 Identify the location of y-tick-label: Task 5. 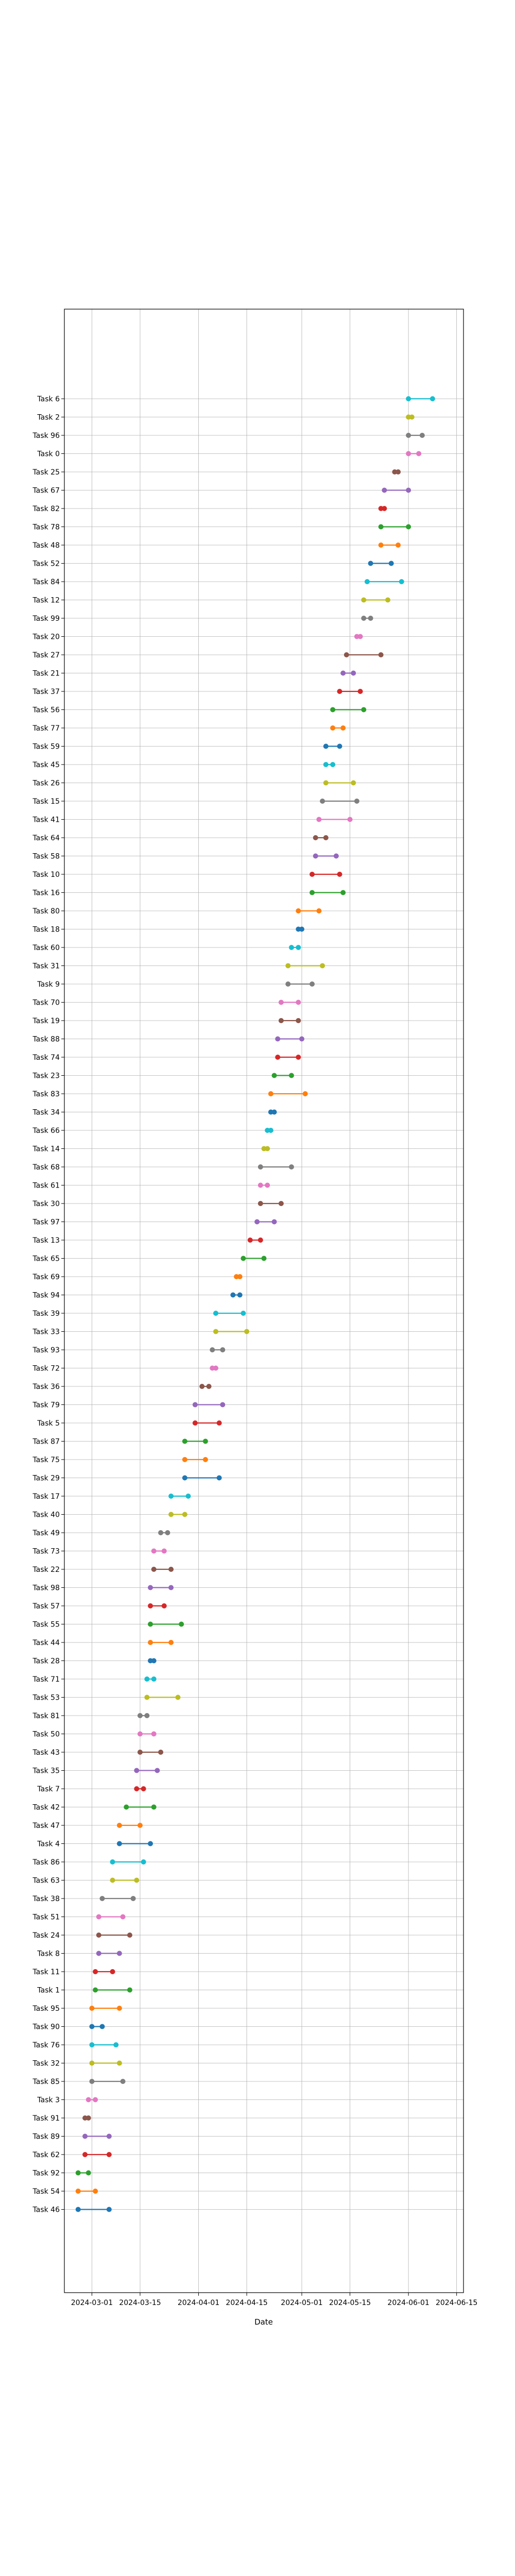
(48, 1423).